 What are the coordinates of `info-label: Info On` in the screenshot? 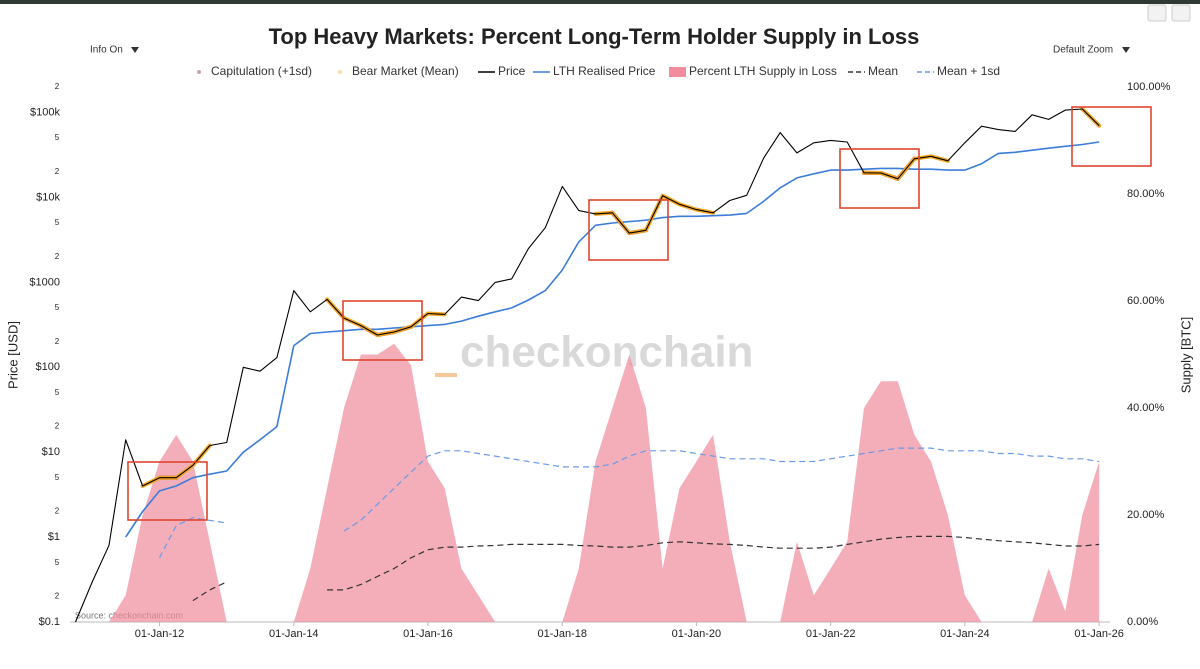 It's located at (106, 50).